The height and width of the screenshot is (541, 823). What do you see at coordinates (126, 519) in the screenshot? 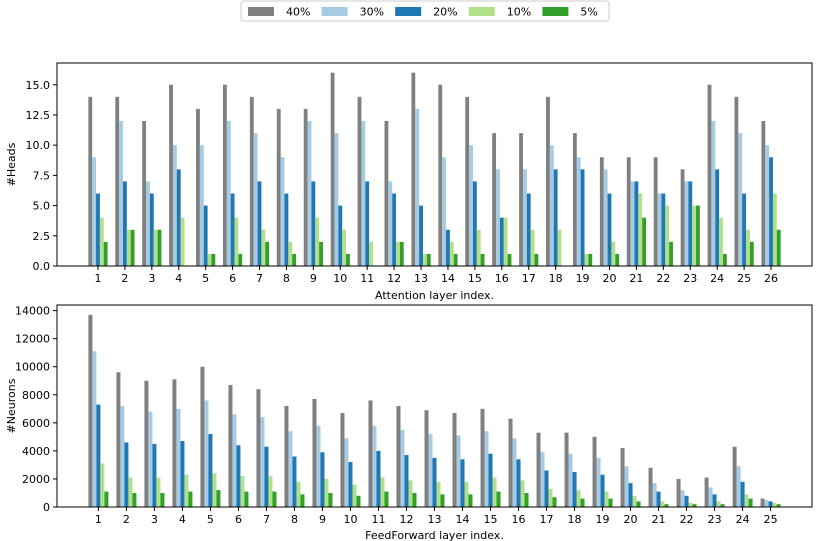
I see `x-tick-label: 2` at bounding box center [126, 519].